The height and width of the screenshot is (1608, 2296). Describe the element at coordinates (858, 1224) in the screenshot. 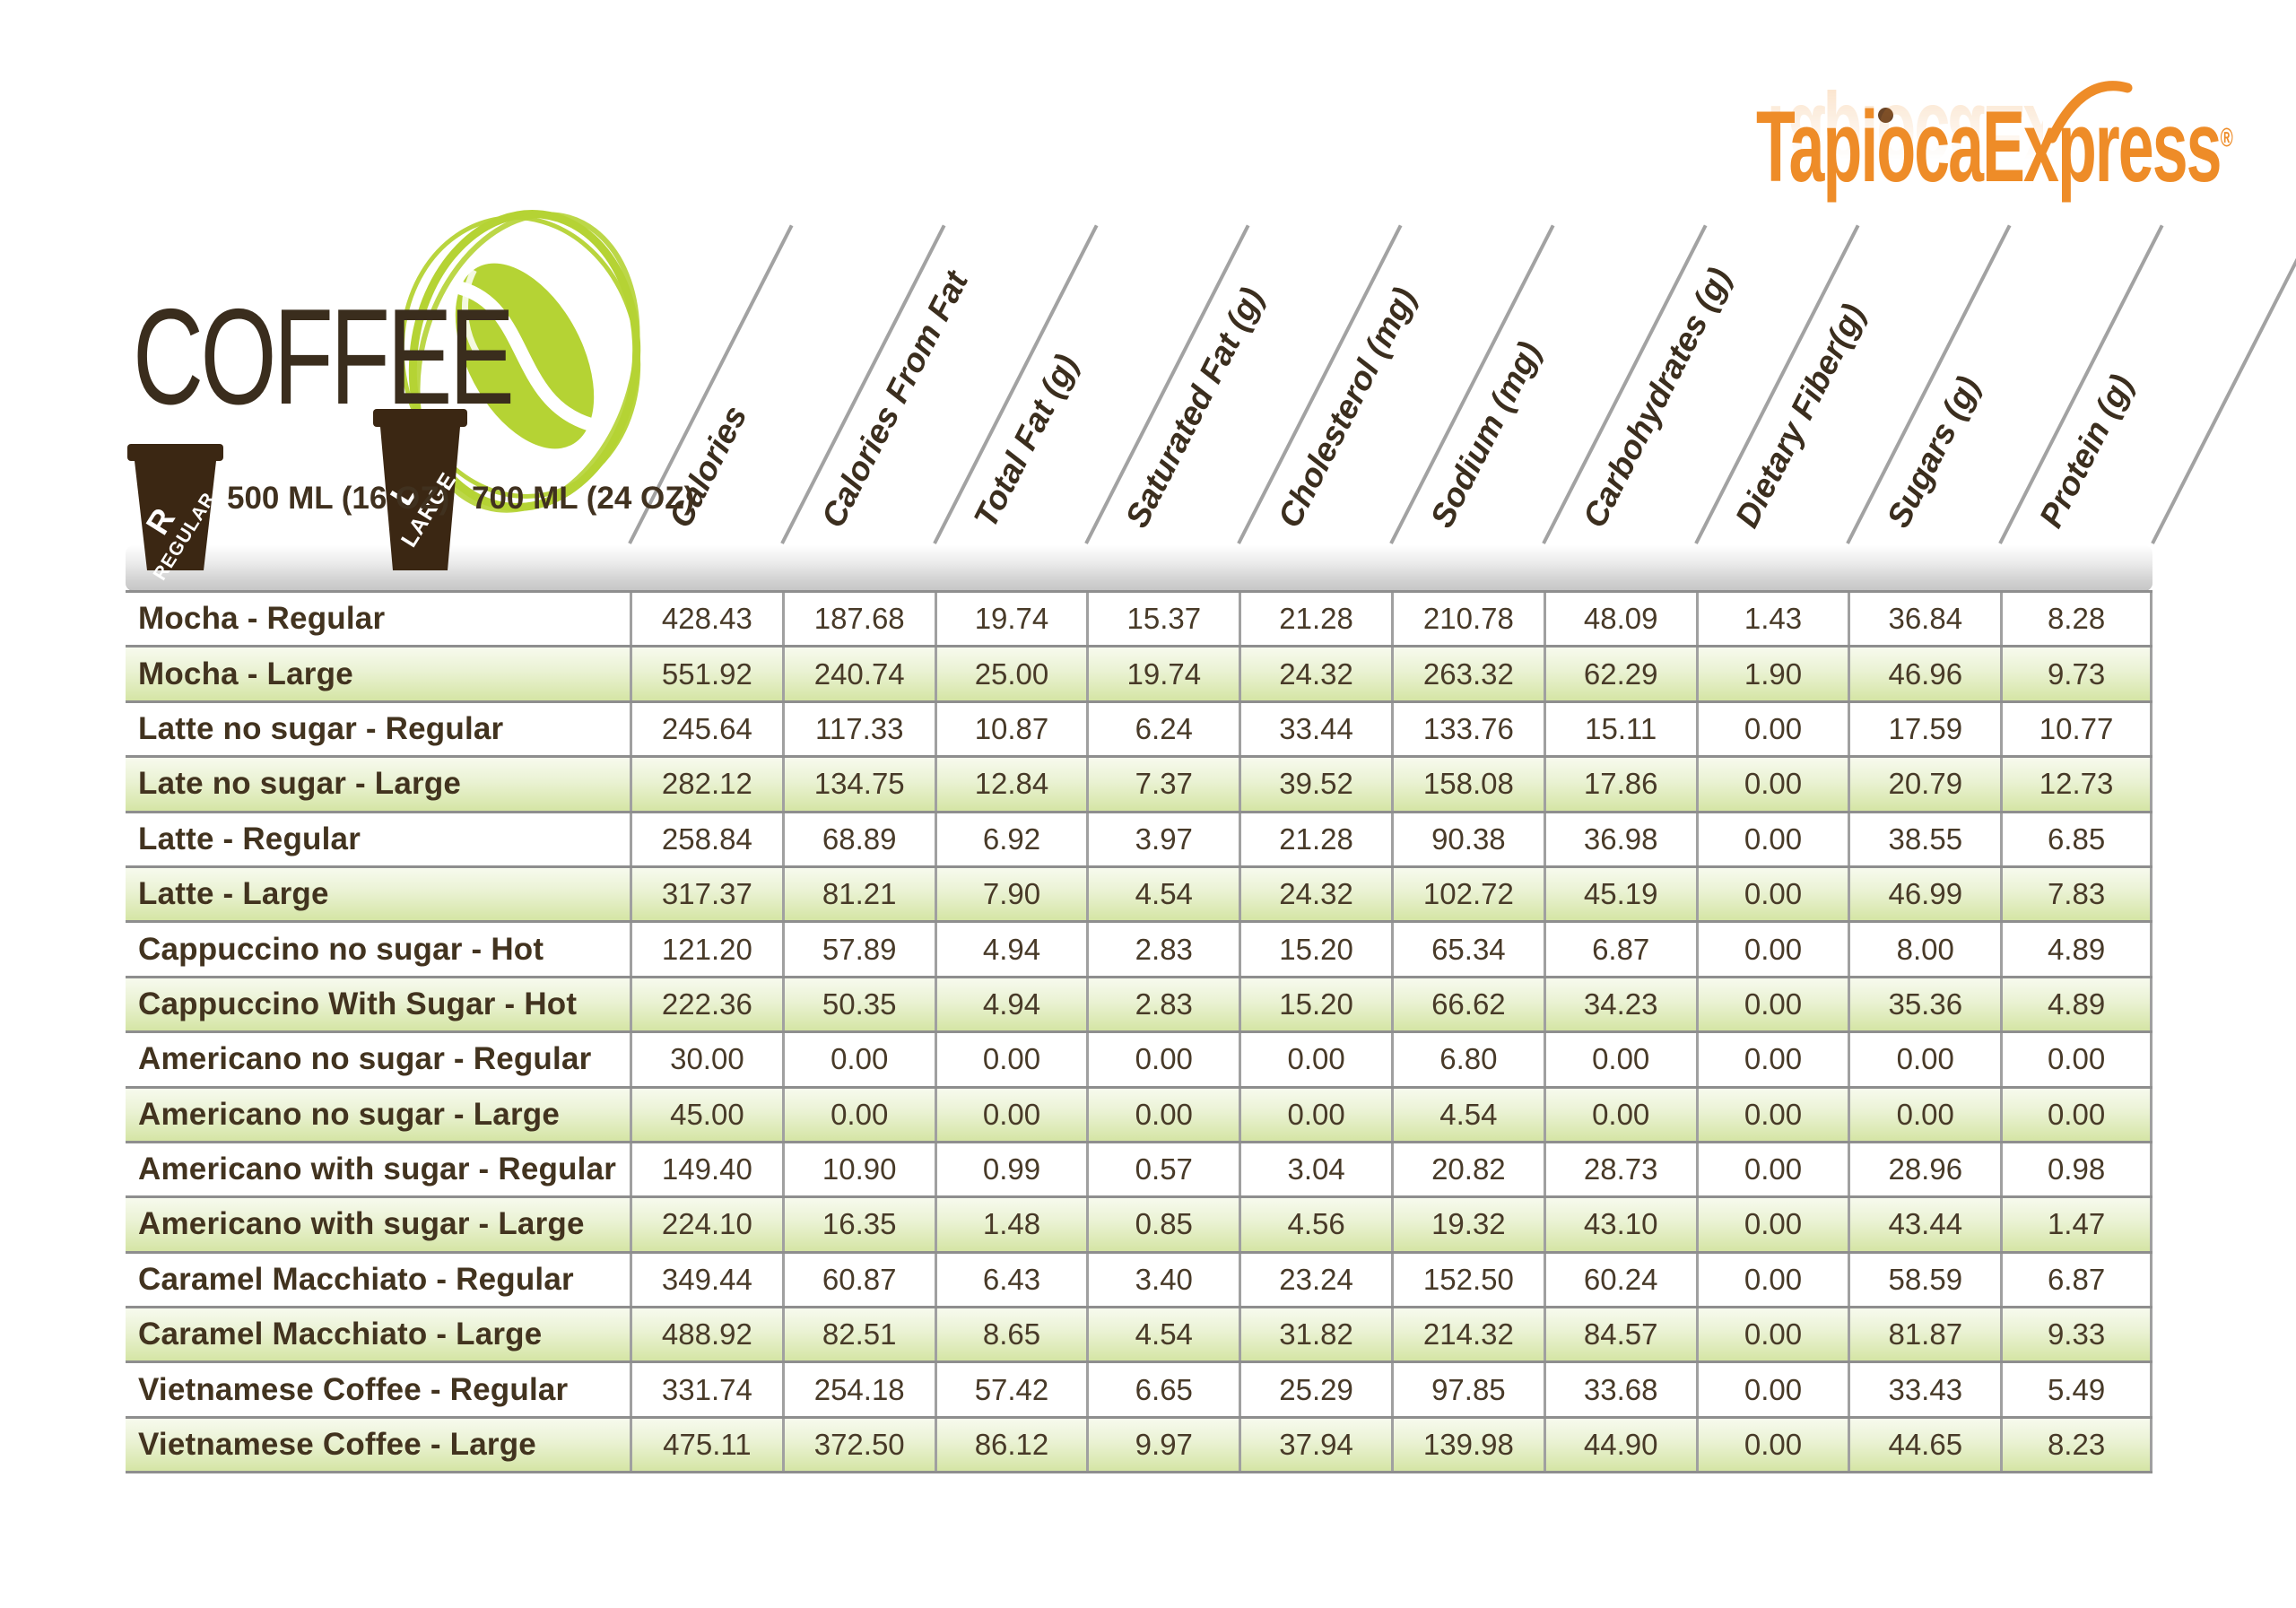

I see `cell: 16.35` at that location.